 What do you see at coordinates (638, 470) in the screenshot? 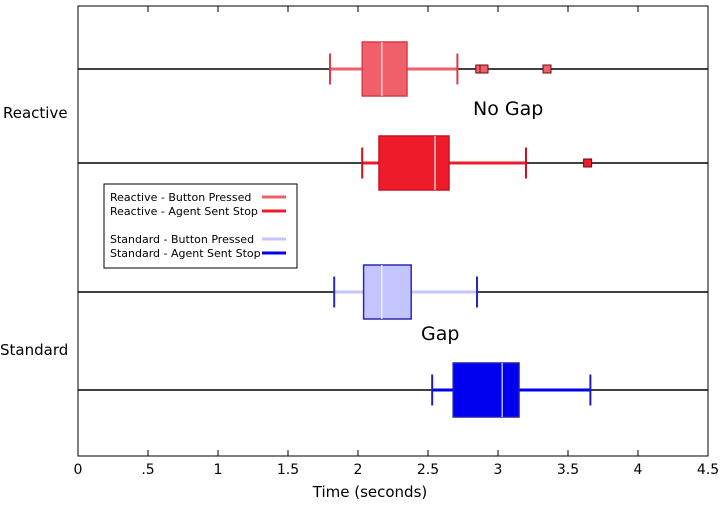
I see `x-tick-label-8: 4` at bounding box center [638, 470].